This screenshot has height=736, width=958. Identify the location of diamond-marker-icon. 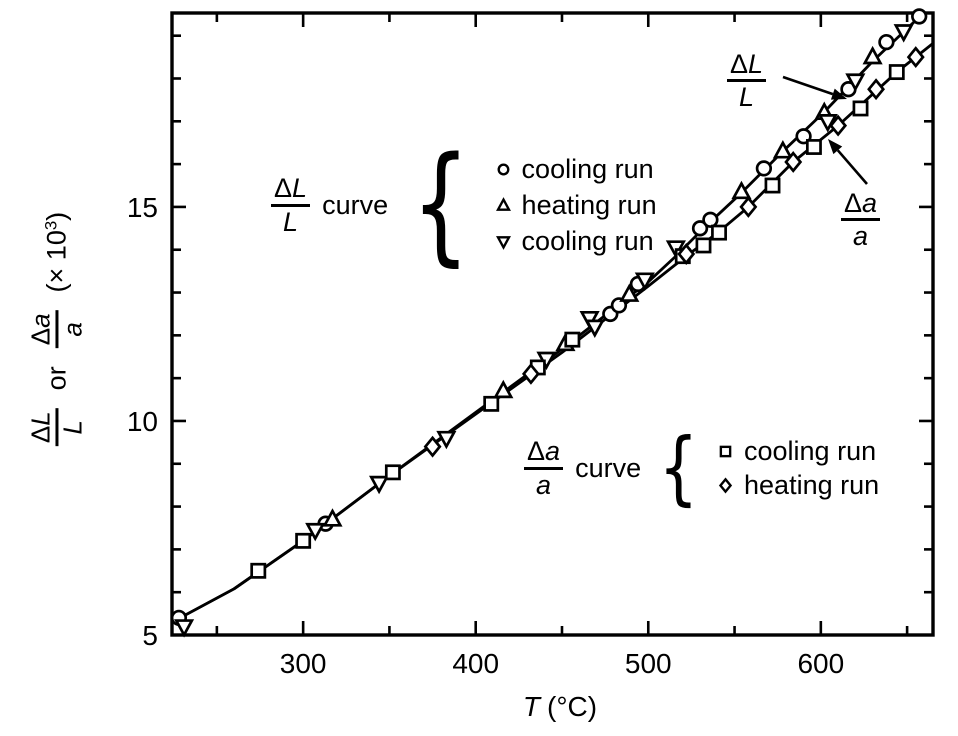
(725, 485).